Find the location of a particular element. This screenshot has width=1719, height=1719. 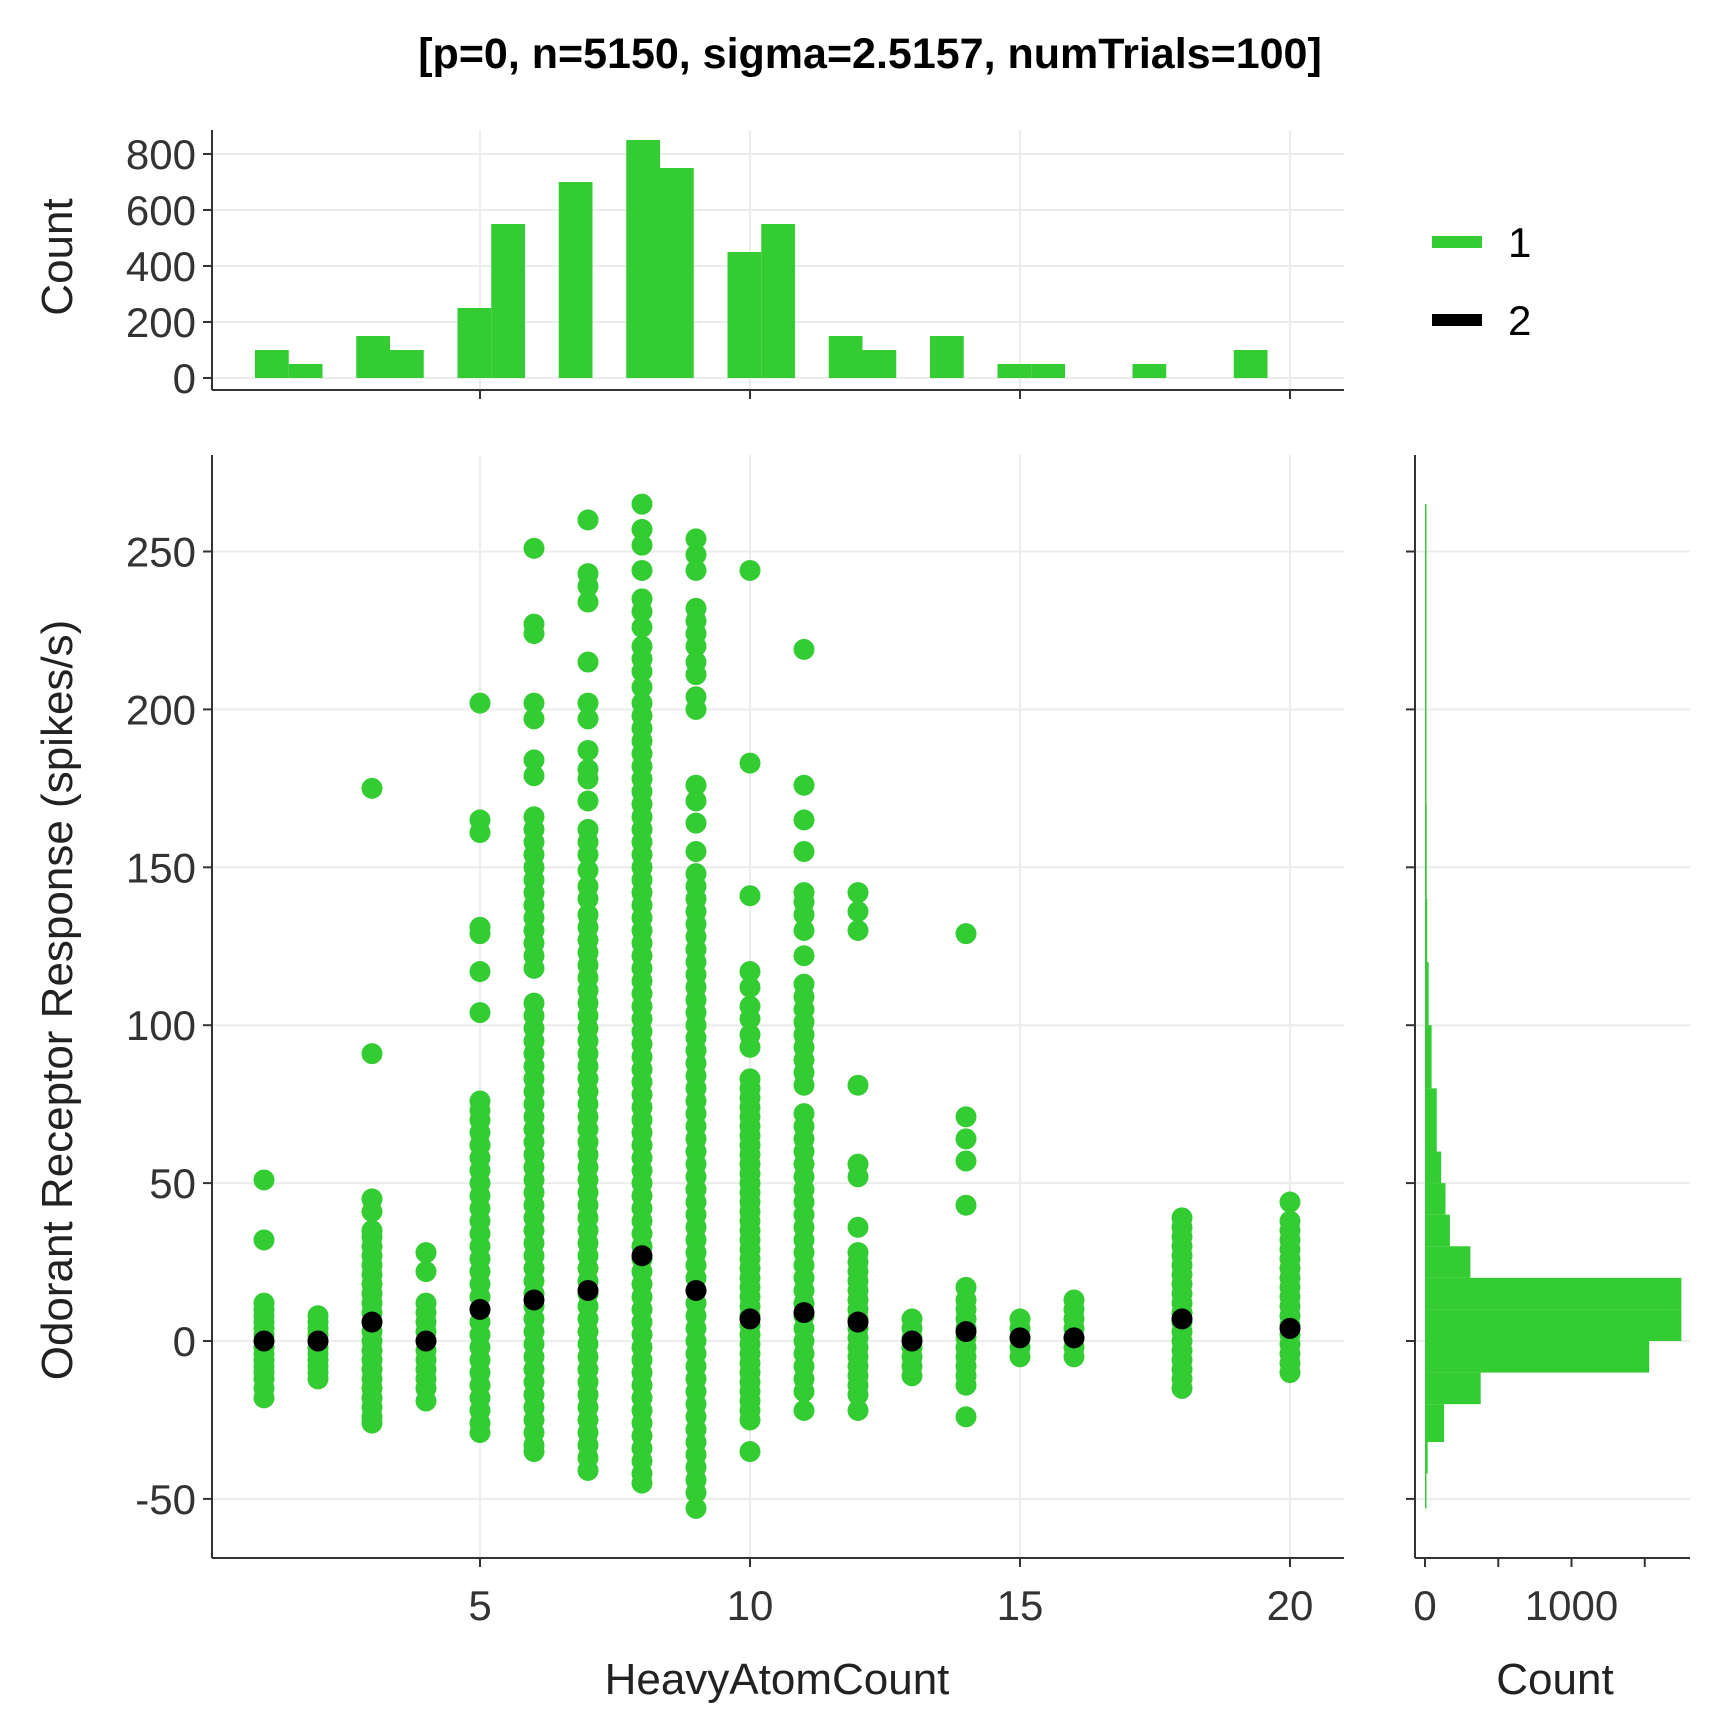

top-histogram-y-label: Count is located at coordinates (57, 256).